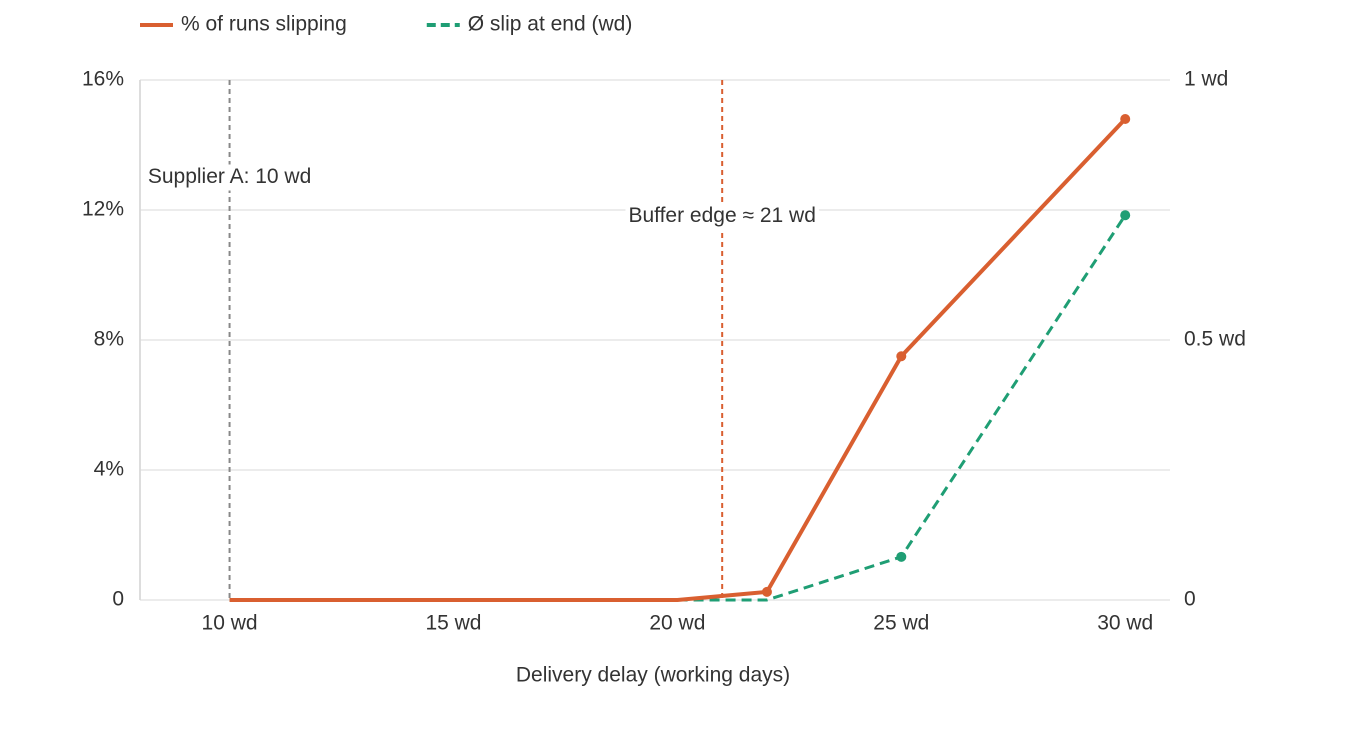 Image resolution: width=1360 pixels, height=732 pixels. Describe the element at coordinates (1125, 623) in the screenshot. I see `x-tick-label: 30 wd` at that location.